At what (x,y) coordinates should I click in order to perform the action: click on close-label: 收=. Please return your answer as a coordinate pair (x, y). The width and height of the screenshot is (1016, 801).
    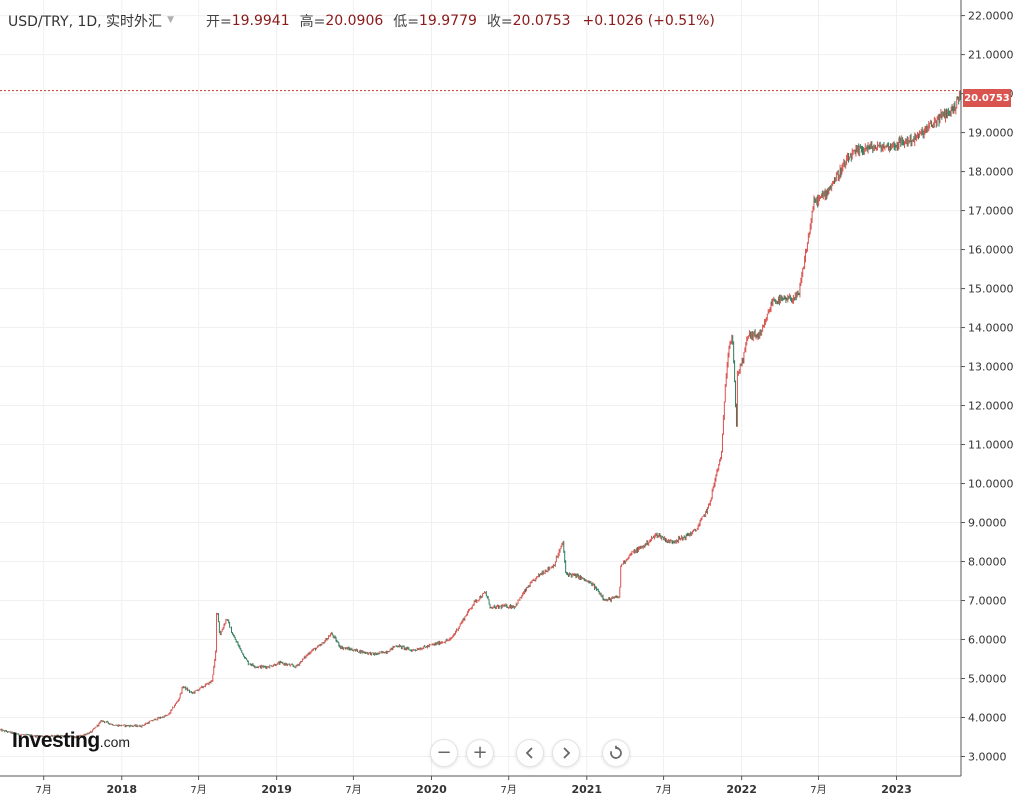
    Looking at the image, I should click on (499, 22).